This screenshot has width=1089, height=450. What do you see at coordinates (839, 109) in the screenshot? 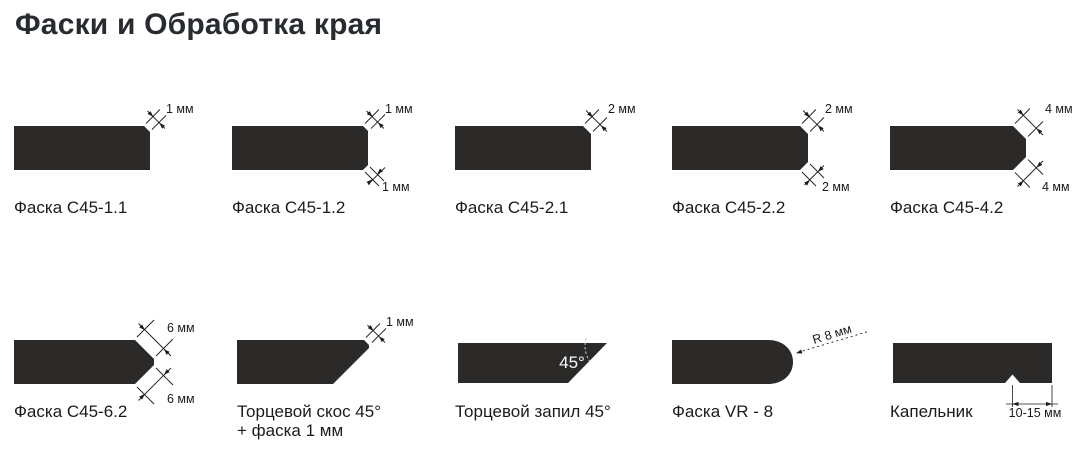
I see `dimension-label-top: 2 мм` at bounding box center [839, 109].